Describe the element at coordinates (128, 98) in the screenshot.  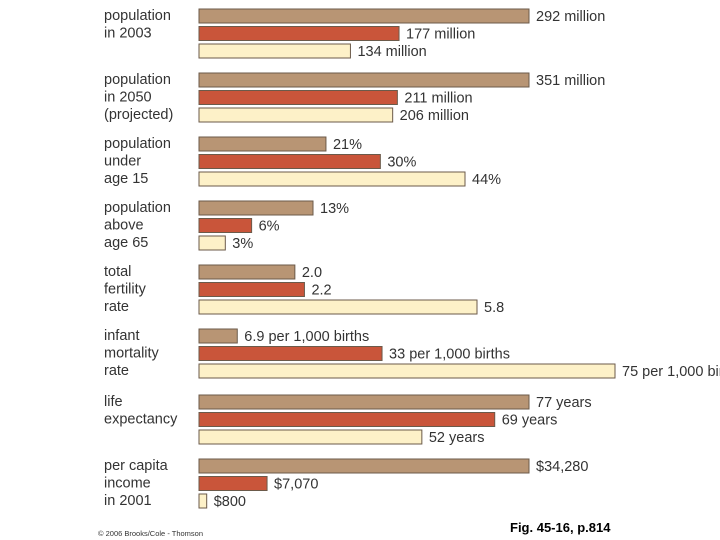
I see `group-label-1-line-1: in 2050` at that location.